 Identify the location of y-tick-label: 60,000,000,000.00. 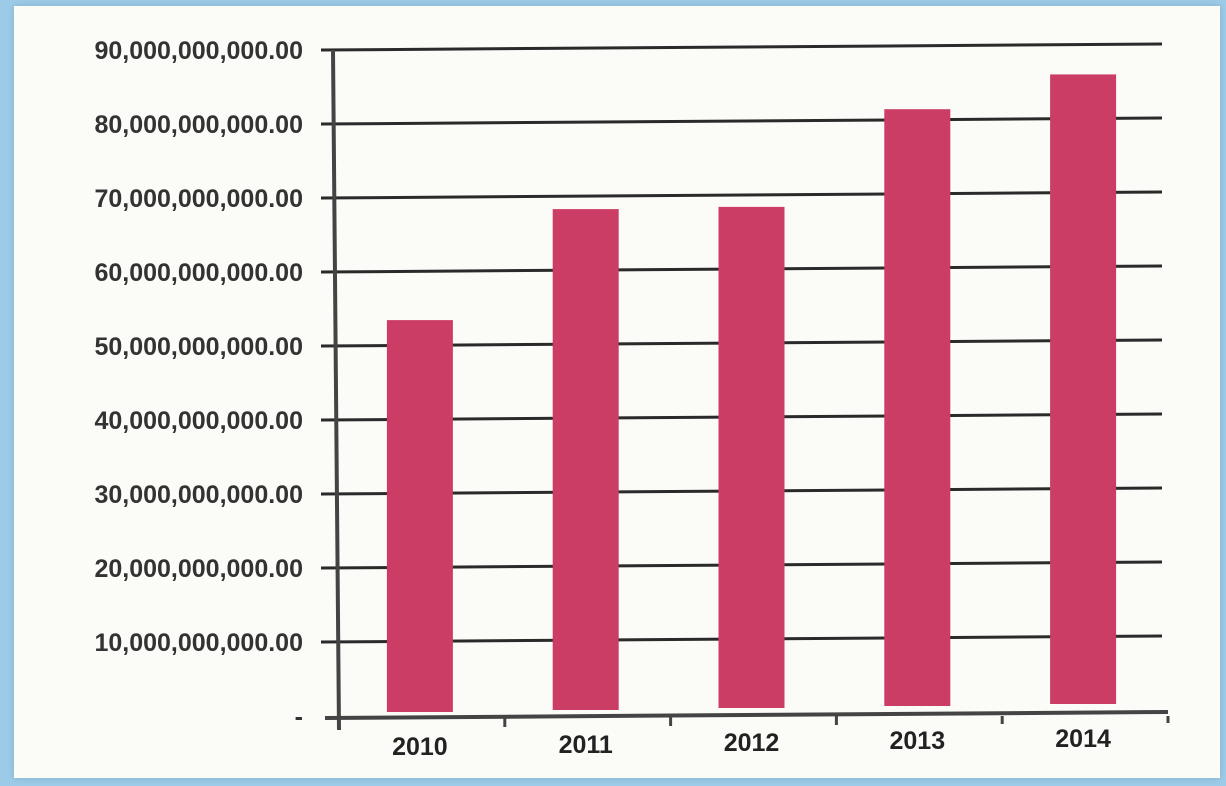
(198, 273).